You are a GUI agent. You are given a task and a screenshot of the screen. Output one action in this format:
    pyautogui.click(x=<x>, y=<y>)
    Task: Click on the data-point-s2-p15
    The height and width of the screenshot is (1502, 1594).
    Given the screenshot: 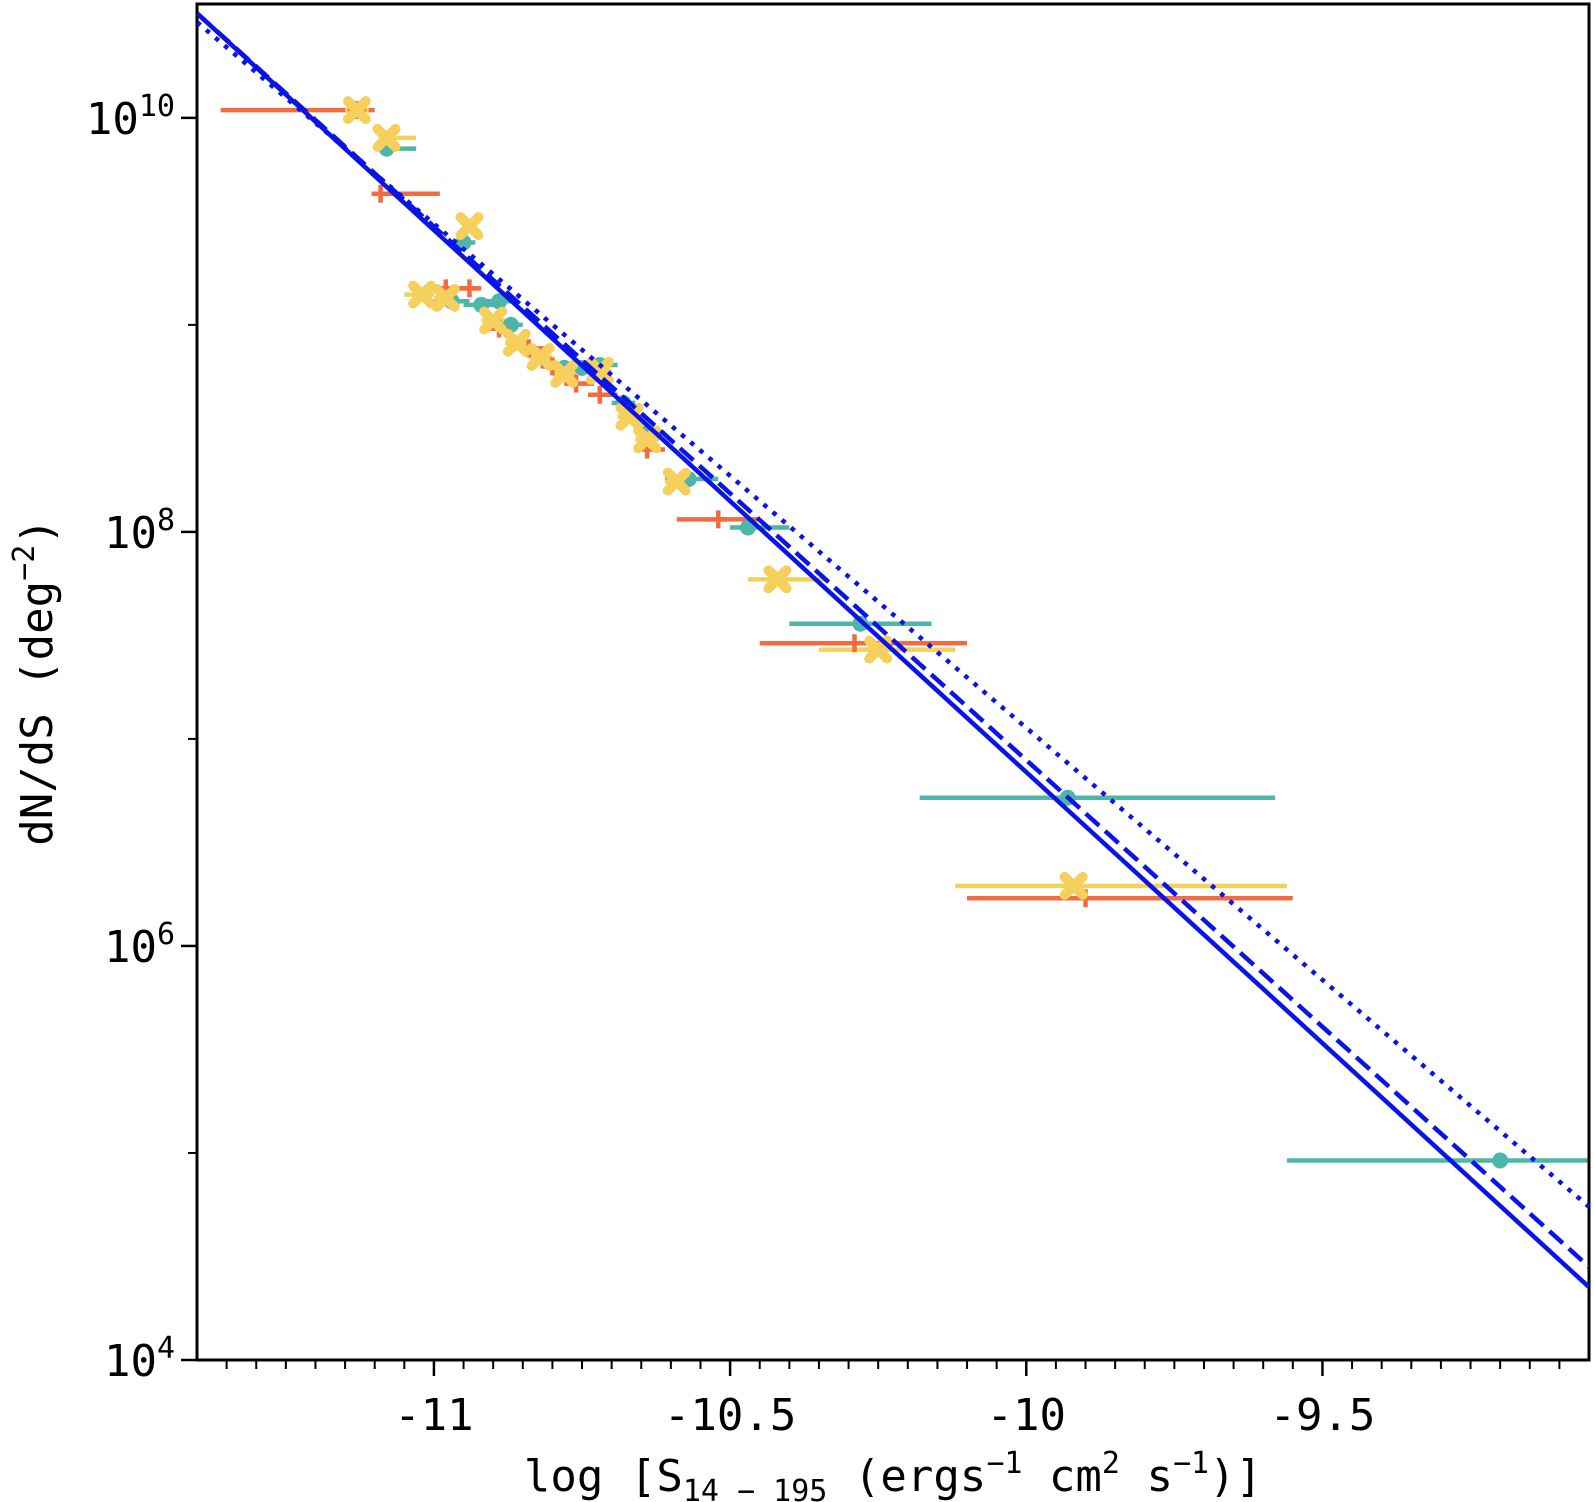 What is the action you would take?
    pyautogui.click(x=1073, y=885)
    